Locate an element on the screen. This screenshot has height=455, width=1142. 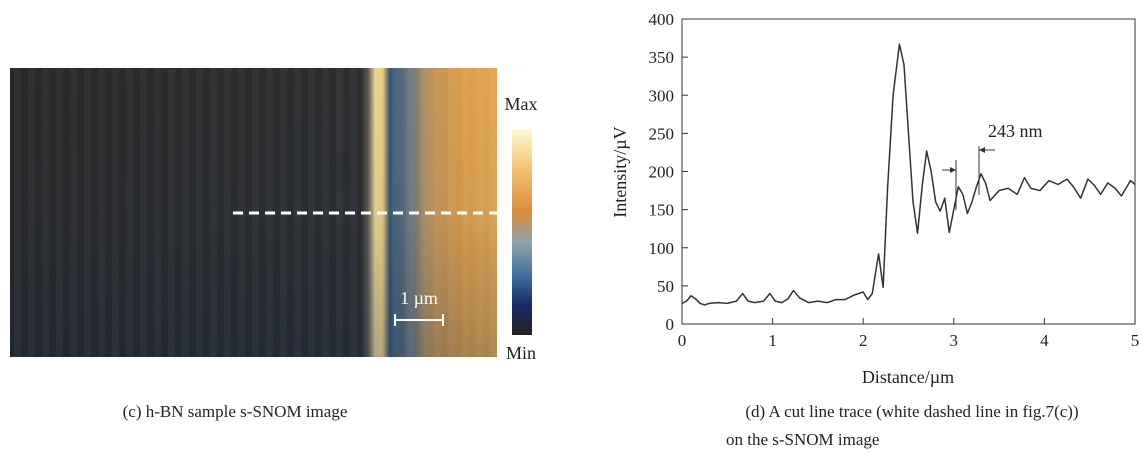
x-tick-label: 2 is located at coordinates (863, 340).